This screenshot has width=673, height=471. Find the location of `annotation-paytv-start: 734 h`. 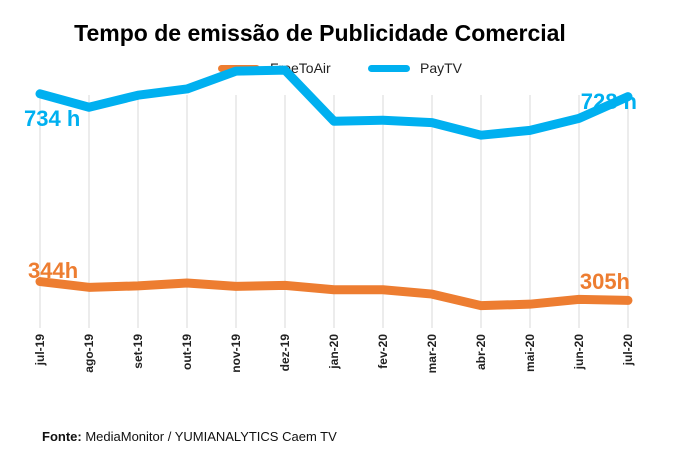

annotation-paytv-start: 734 h is located at coordinates (52, 118).